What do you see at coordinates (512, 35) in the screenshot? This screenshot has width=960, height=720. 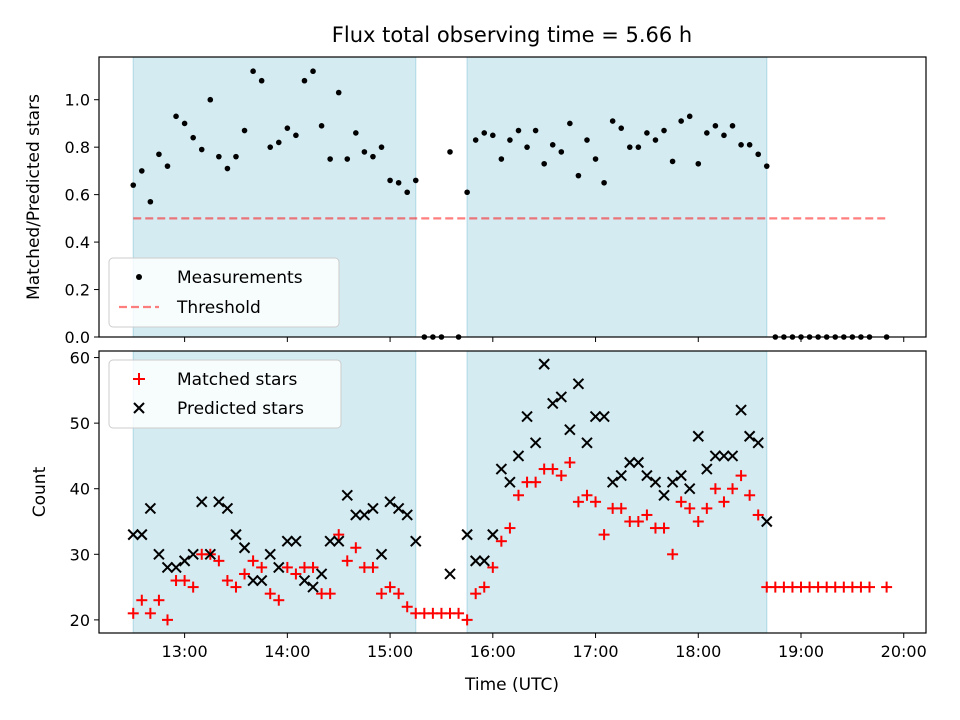 I see `chart-title: Flux total observing time = 5.66 h` at bounding box center [512, 35].